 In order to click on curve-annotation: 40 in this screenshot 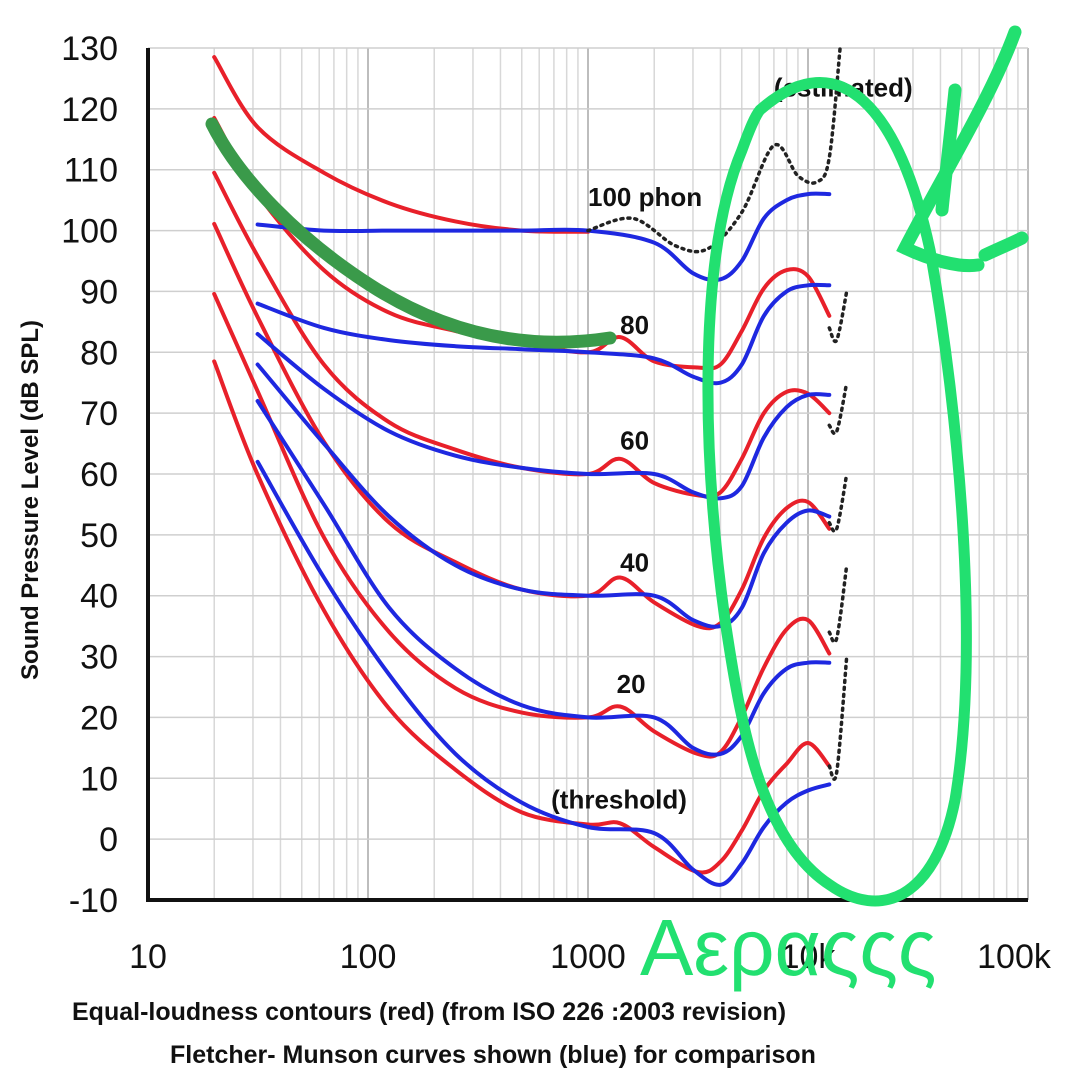, I will do `click(634, 562)`.